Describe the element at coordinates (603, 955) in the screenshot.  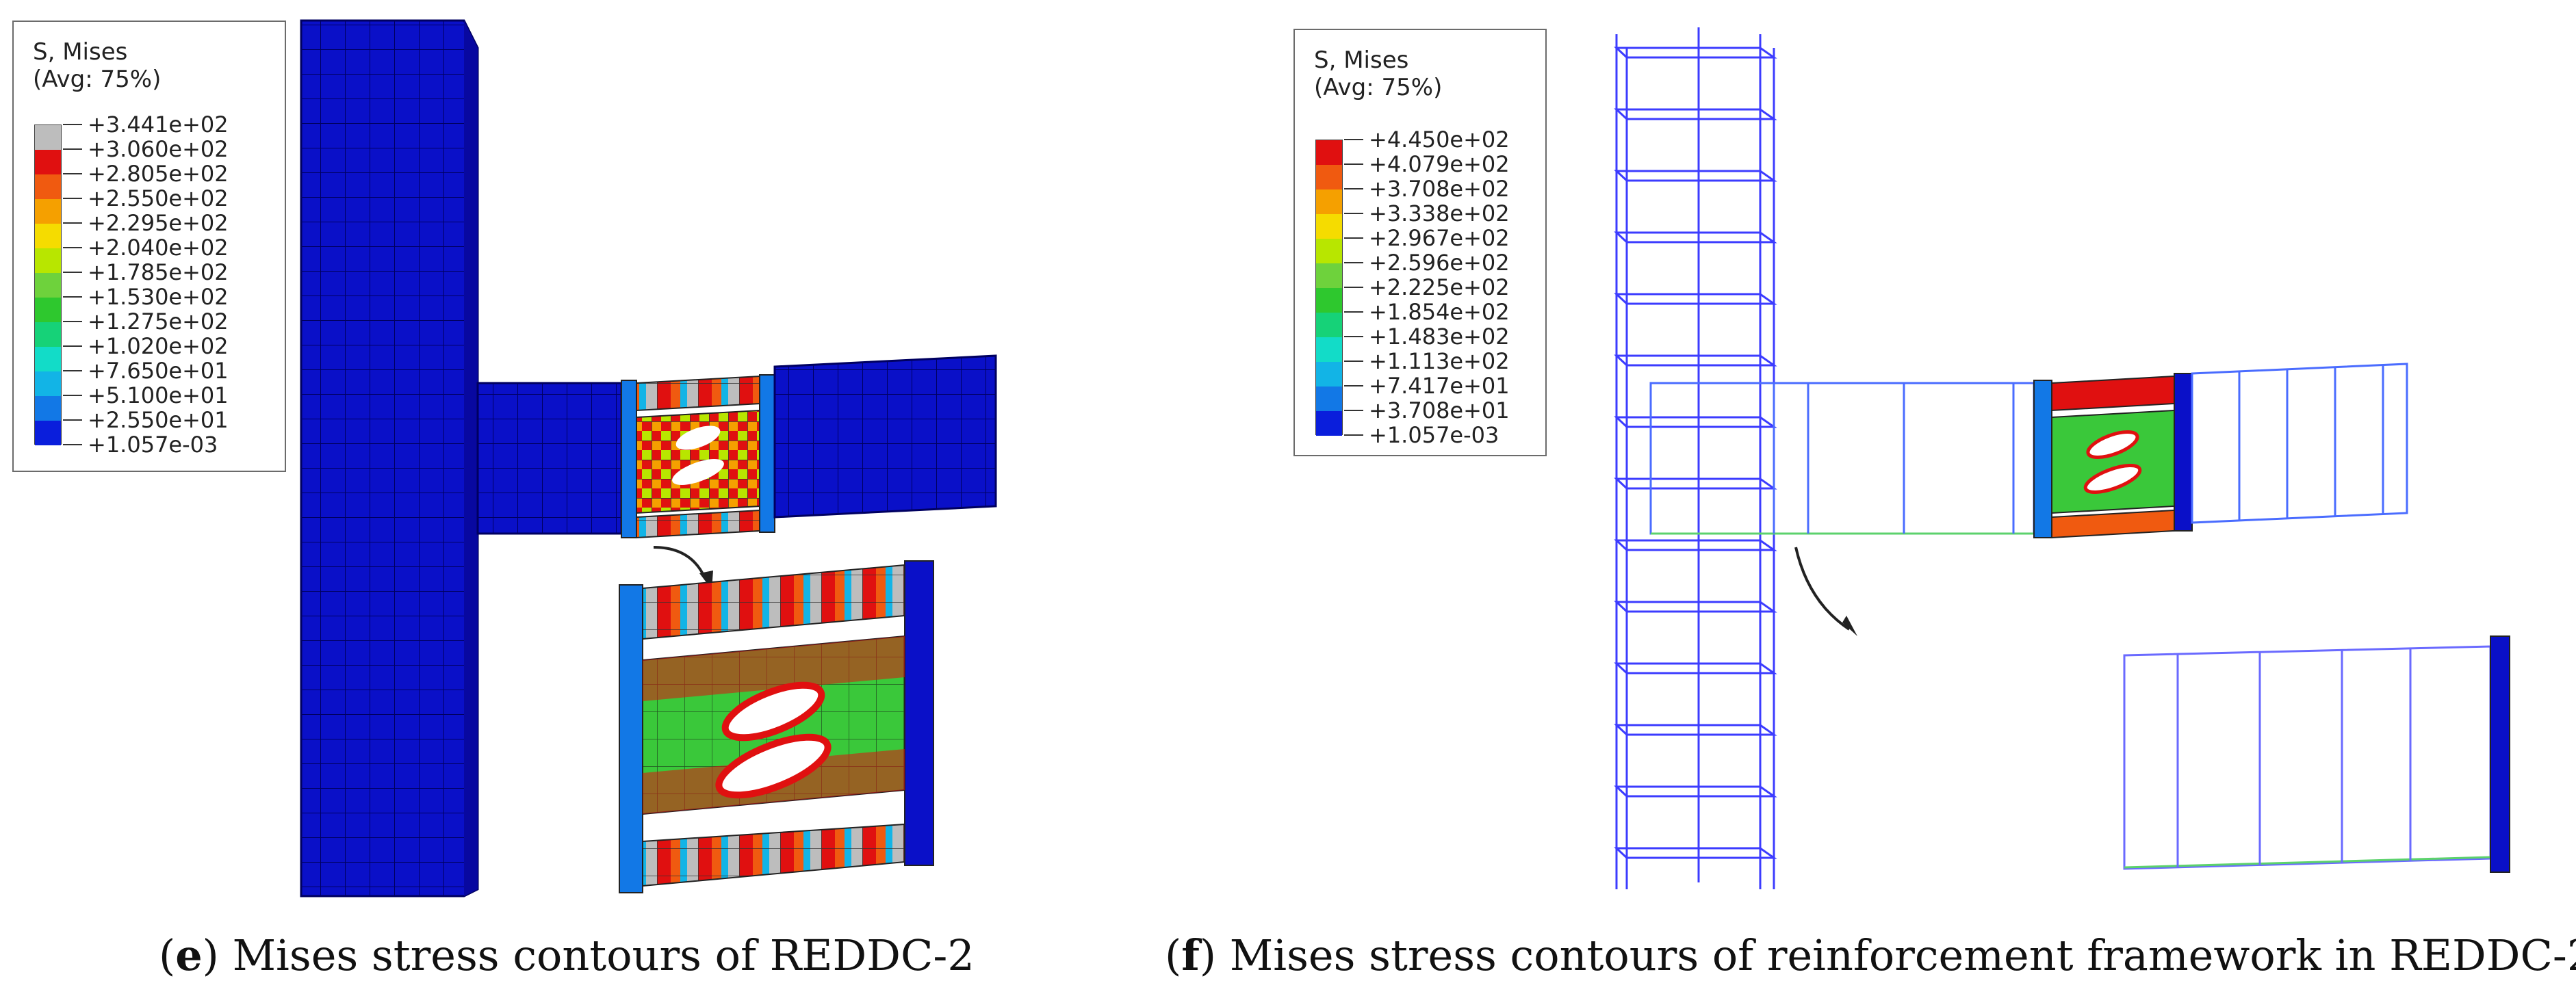
I see `caption-text: Mises stress contours of REDDC-2` at that location.